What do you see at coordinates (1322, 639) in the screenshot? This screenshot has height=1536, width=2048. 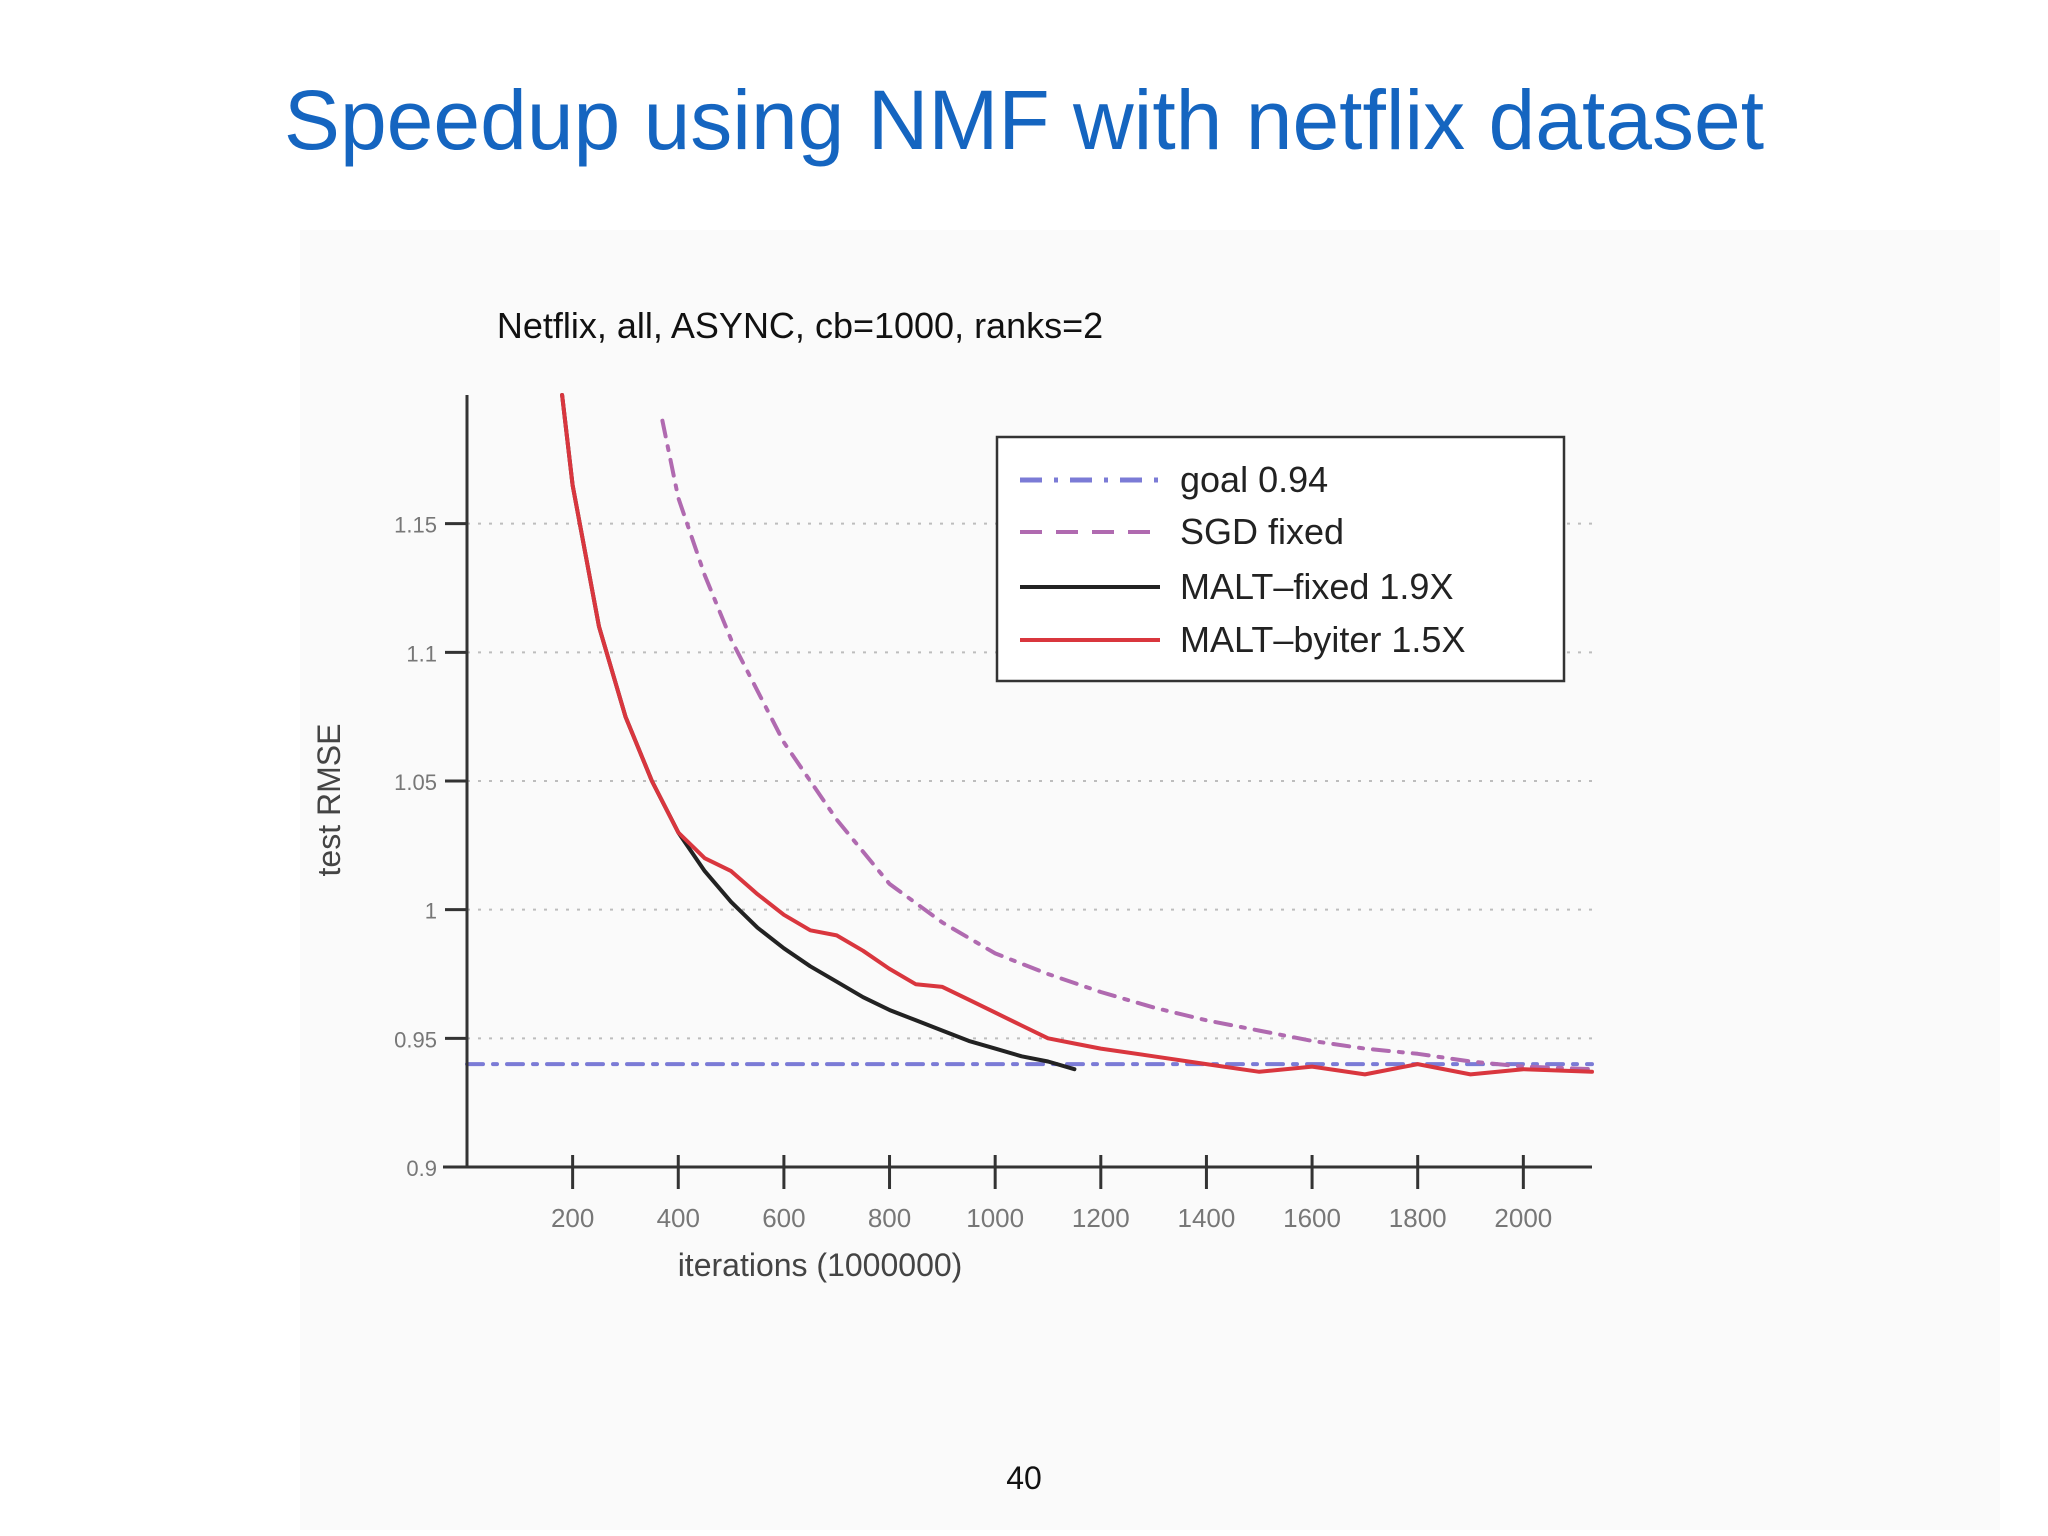 I see `legend-label-malt-byiter: MALT–byiter 1.5X` at bounding box center [1322, 639].